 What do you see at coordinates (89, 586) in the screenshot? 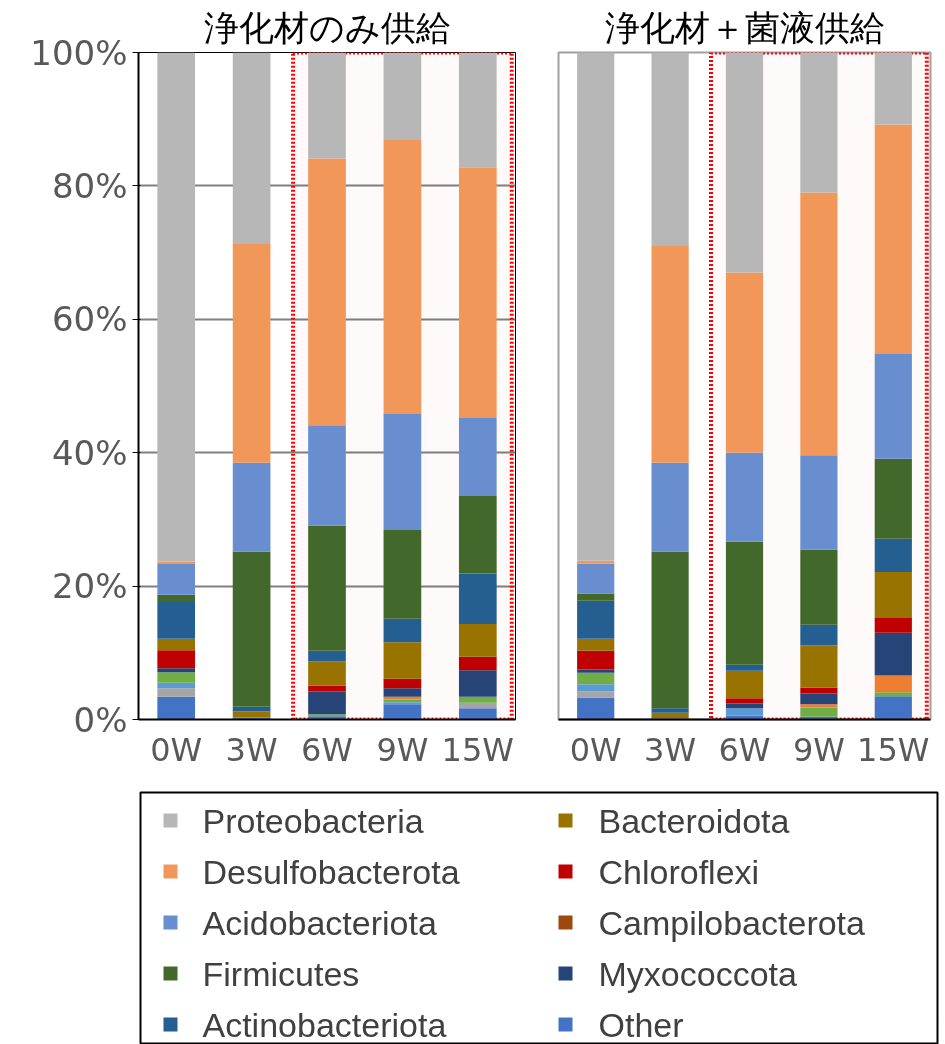
I see `y-tick-label: 20%` at bounding box center [89, 586].